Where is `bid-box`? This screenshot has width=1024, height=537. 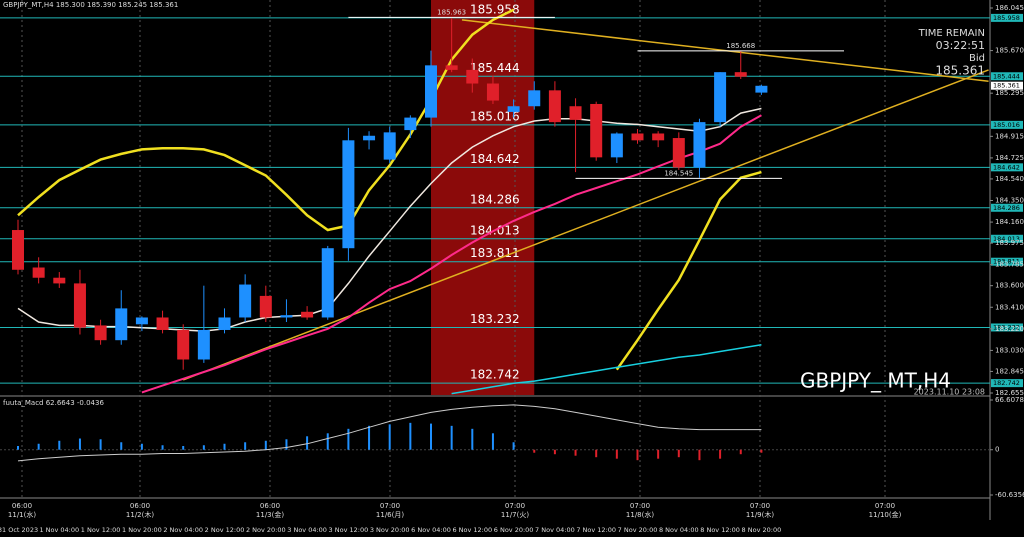
bid-box is located at coordinates (1007, 85).